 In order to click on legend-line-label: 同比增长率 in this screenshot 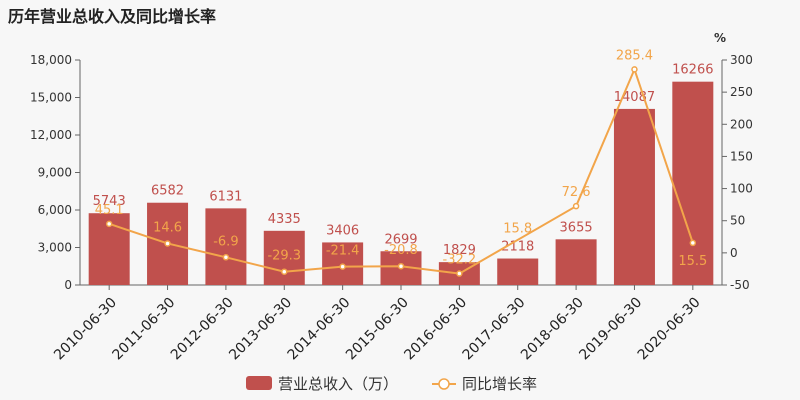, I will do `click(499, 384)`.